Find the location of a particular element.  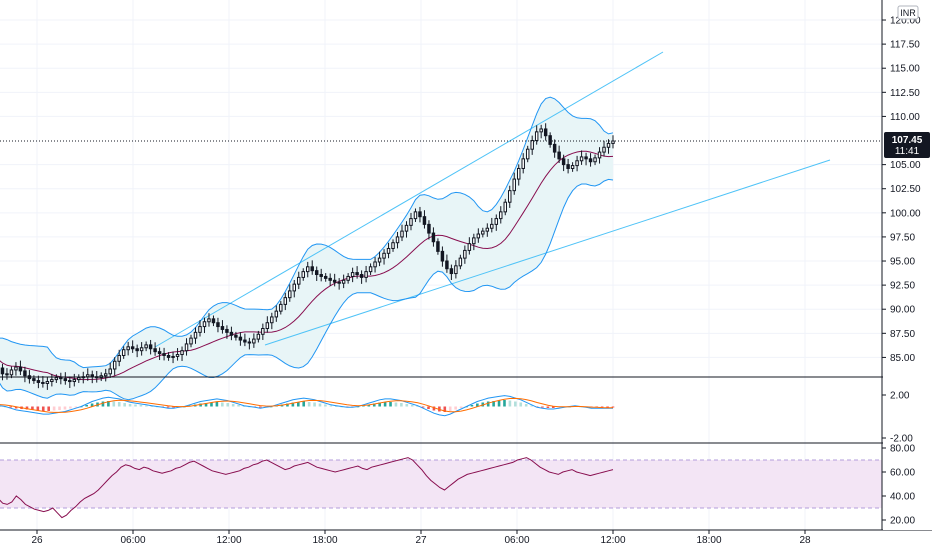

macd-line is located at coordinates (306, 406).